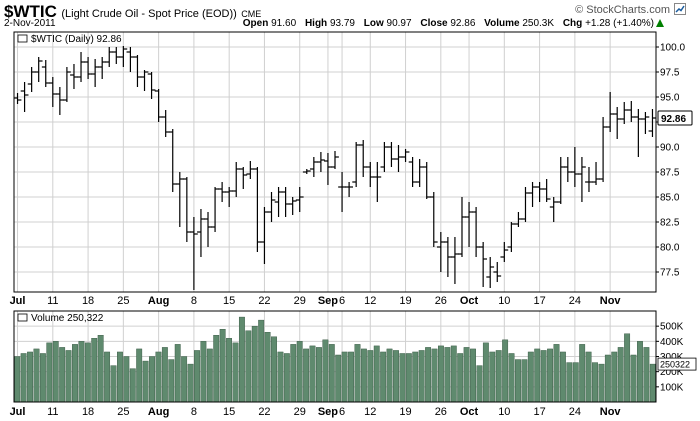 The width and height of the screenshot is (700, 421). What do you see at coordinates (622, 10) in the screenshot?
I see `brand-logo: © StockCharts.com` at bounding box center [622, 10].